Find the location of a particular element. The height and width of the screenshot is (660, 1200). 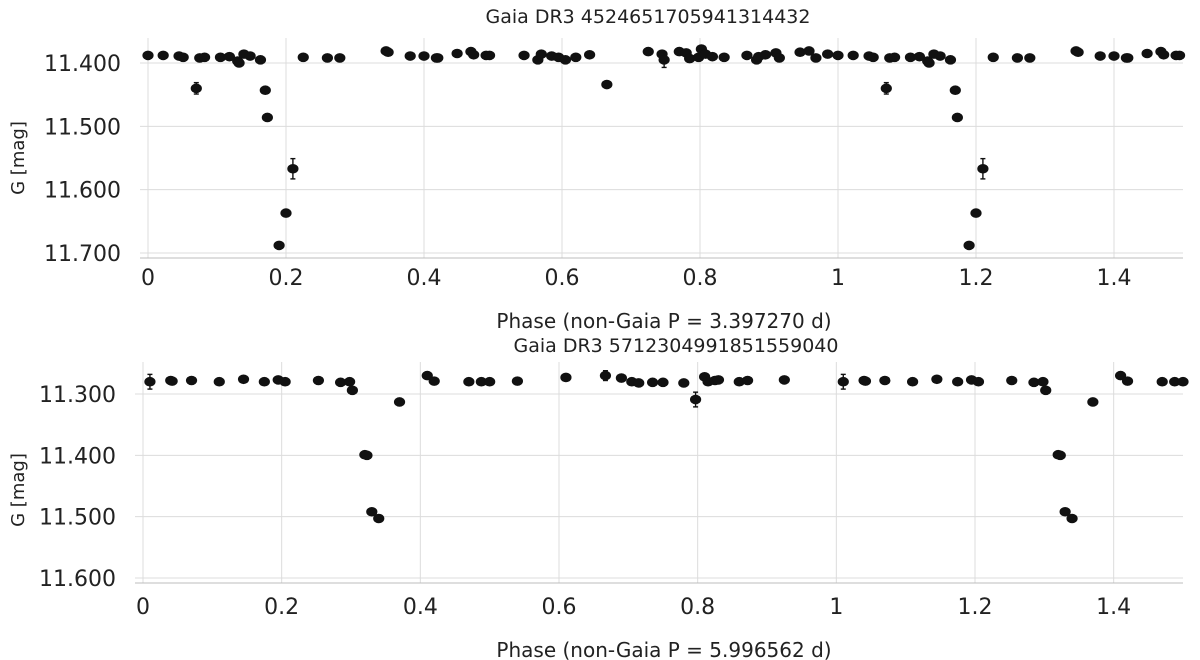

y-tick-label: 11.600 is located at coordinates (82, 191).